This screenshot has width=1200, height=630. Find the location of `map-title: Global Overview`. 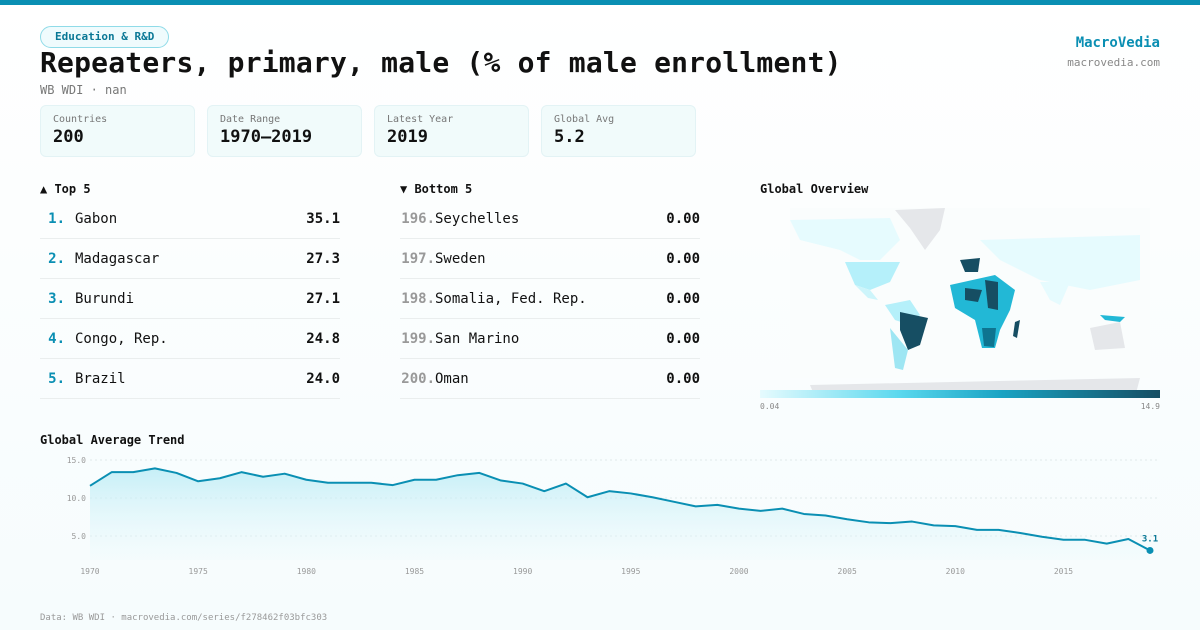

map-title: Global Overview is located at coordinates (814, 189).